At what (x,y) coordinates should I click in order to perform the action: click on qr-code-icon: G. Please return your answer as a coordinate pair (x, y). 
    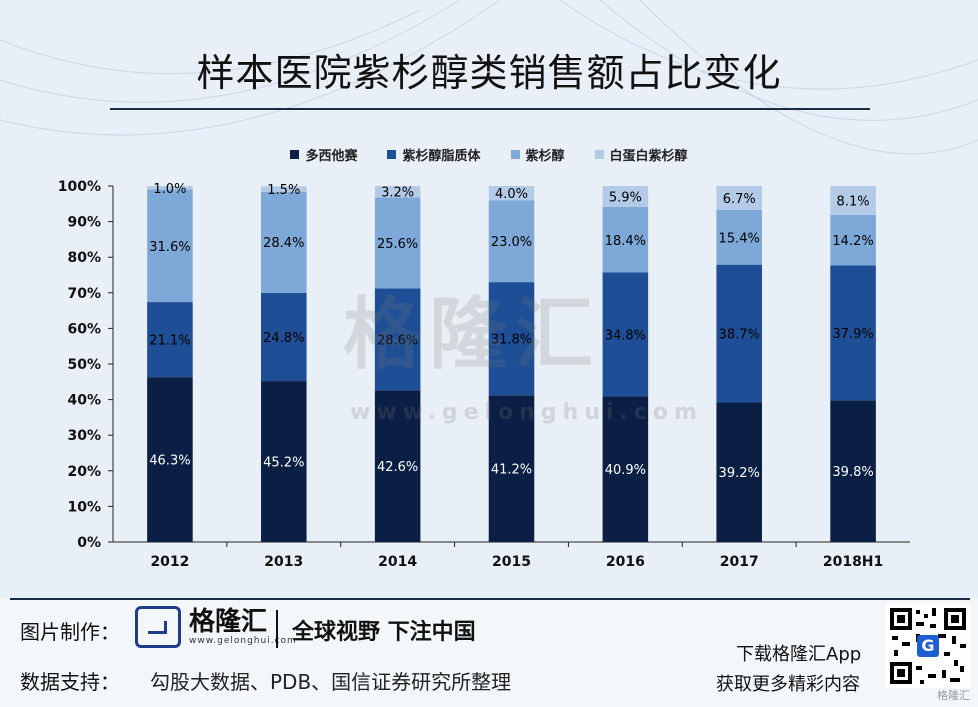
    Looking at the image, I should click on (928, 646).